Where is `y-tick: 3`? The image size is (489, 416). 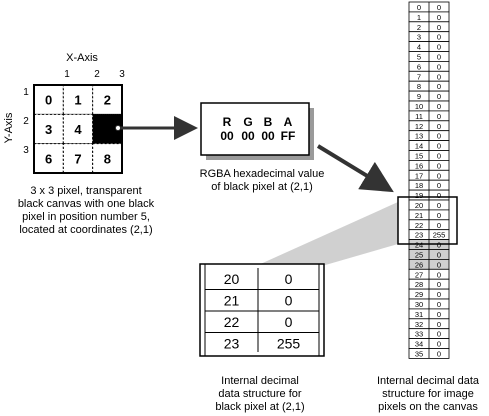
y-tick: 3 is located at coordinates (26, 150).